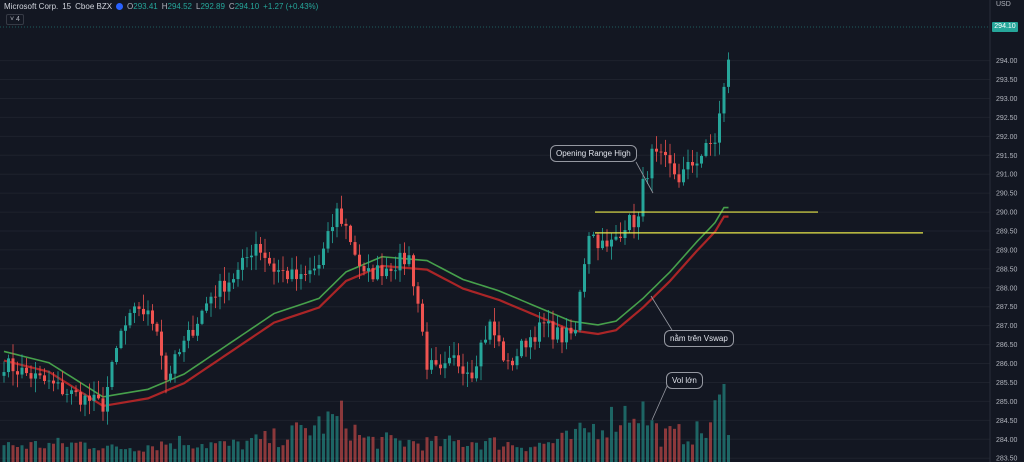 The width and height of the screenshot is (1024, 462). Describe the element at coordinates (212, 6) in the screenshot. I see `low-value: 292.89` at that location.